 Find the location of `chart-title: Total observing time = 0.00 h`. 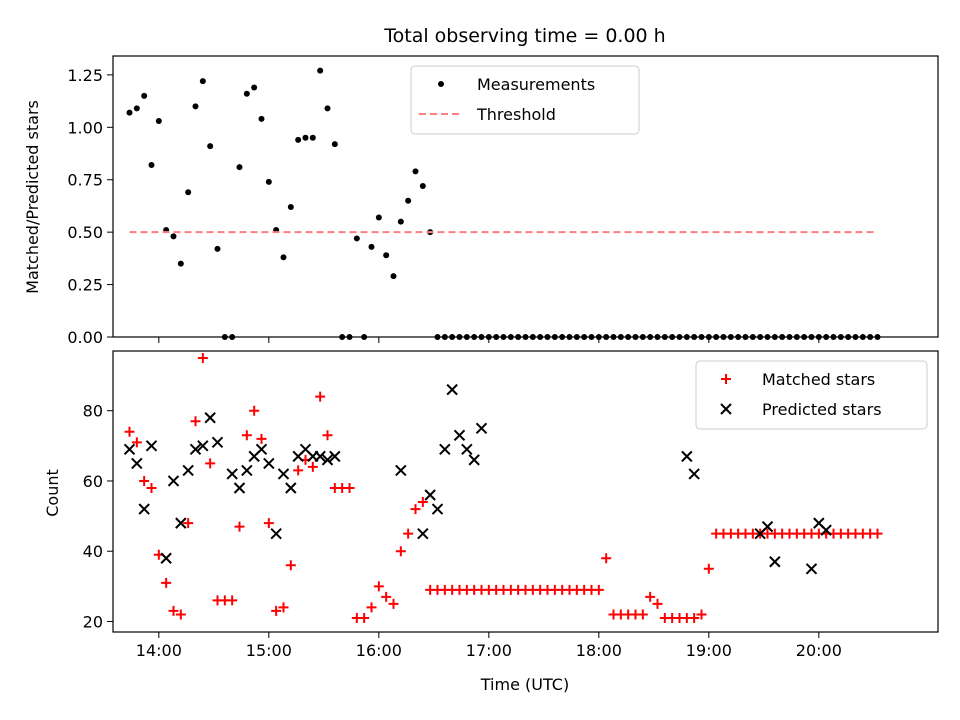

chart-title: Total observing time = 0.00 h is located at coordinates (524, 36).